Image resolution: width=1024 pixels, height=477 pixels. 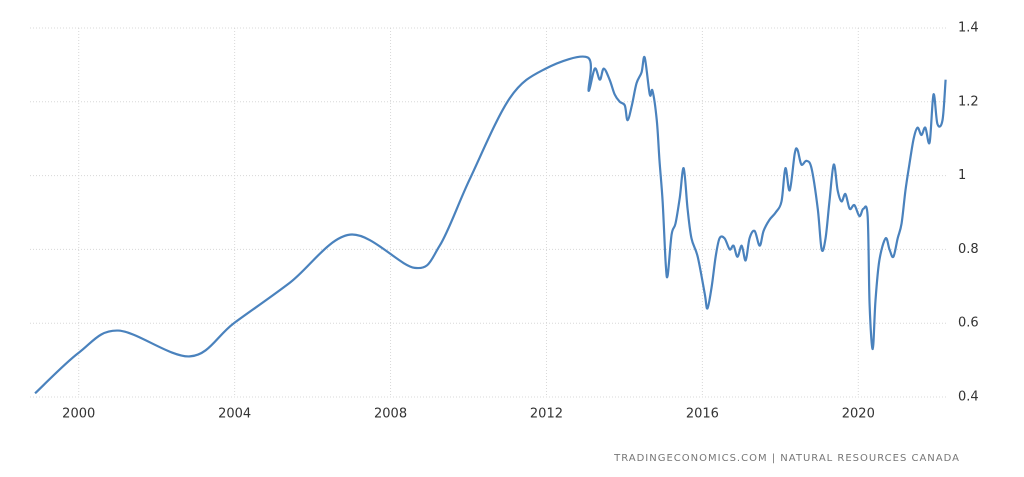 I want to click on x-tick-label: 2008, so click(x=390, y=414).